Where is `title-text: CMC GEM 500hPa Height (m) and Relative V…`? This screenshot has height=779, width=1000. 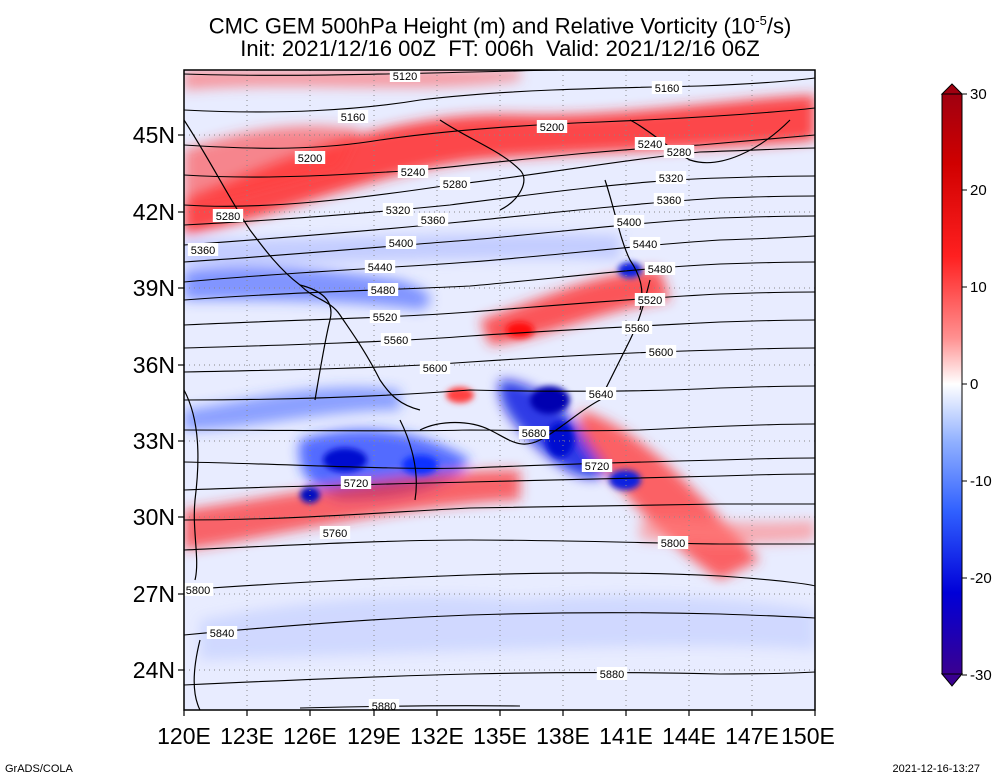 title-text: CMC GEM 500hPa Height (m) and Relative V… is located at coordinates (482, 26).